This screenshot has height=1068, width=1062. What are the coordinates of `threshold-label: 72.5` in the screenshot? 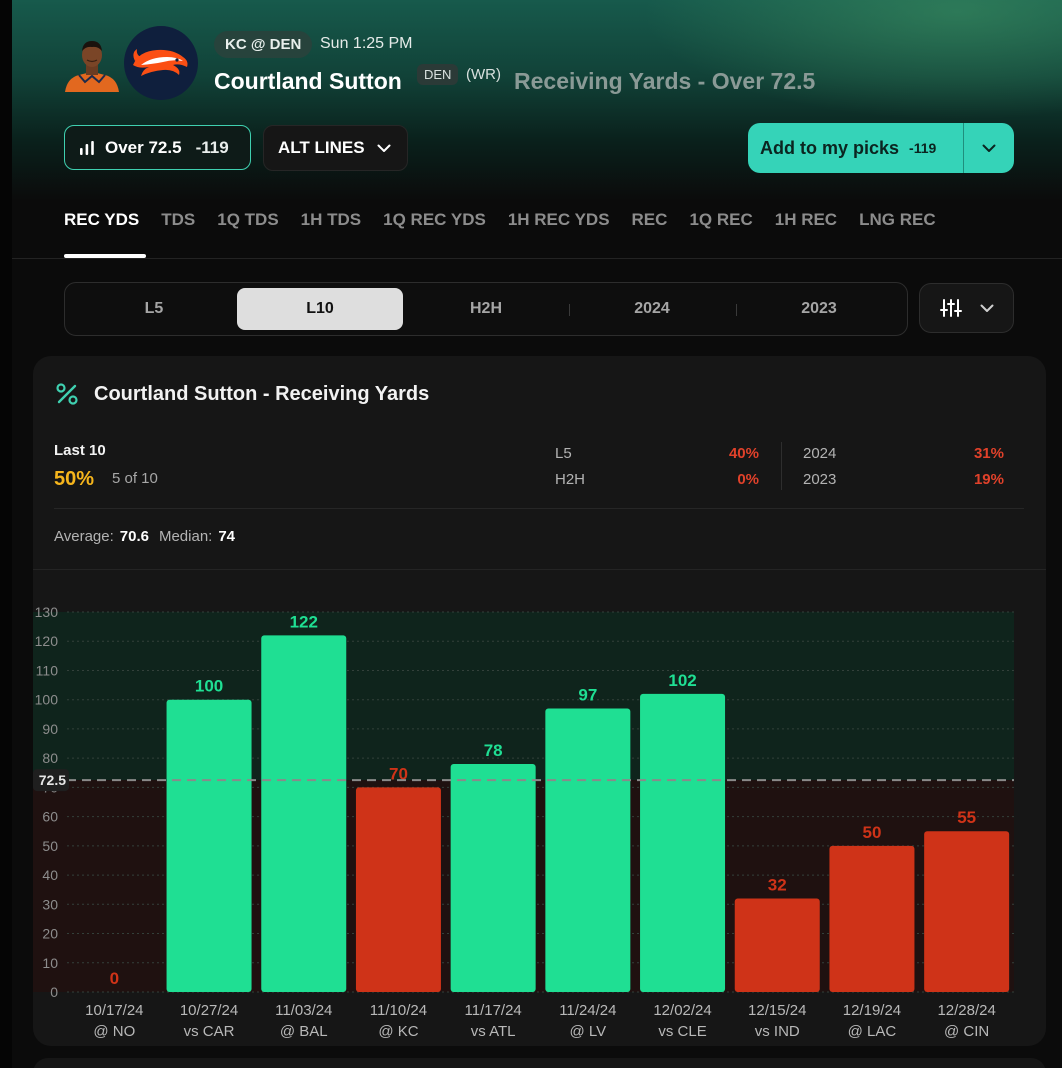 It's located at (52, 780).